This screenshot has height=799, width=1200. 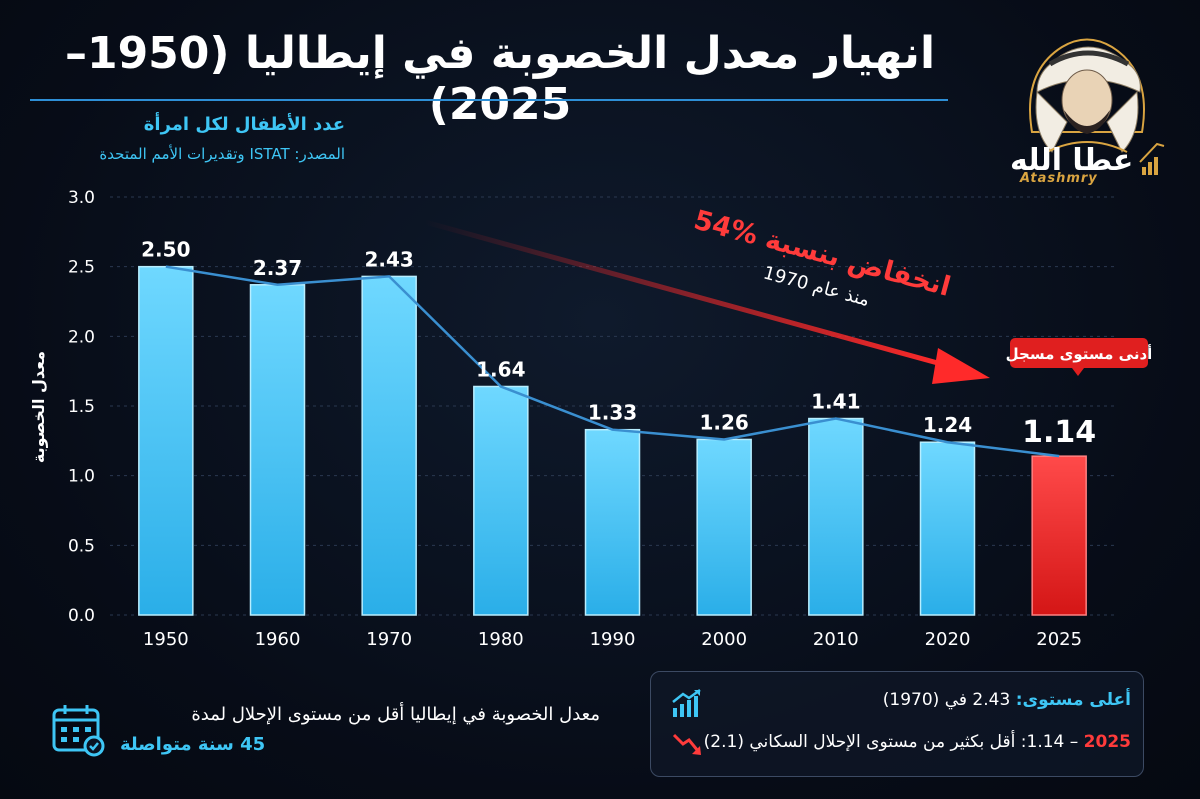 What do you see at coordinates (1072, 160) in the screenshot?
I see `logo-name: عطا الله` at bounding box center [1072, 160].